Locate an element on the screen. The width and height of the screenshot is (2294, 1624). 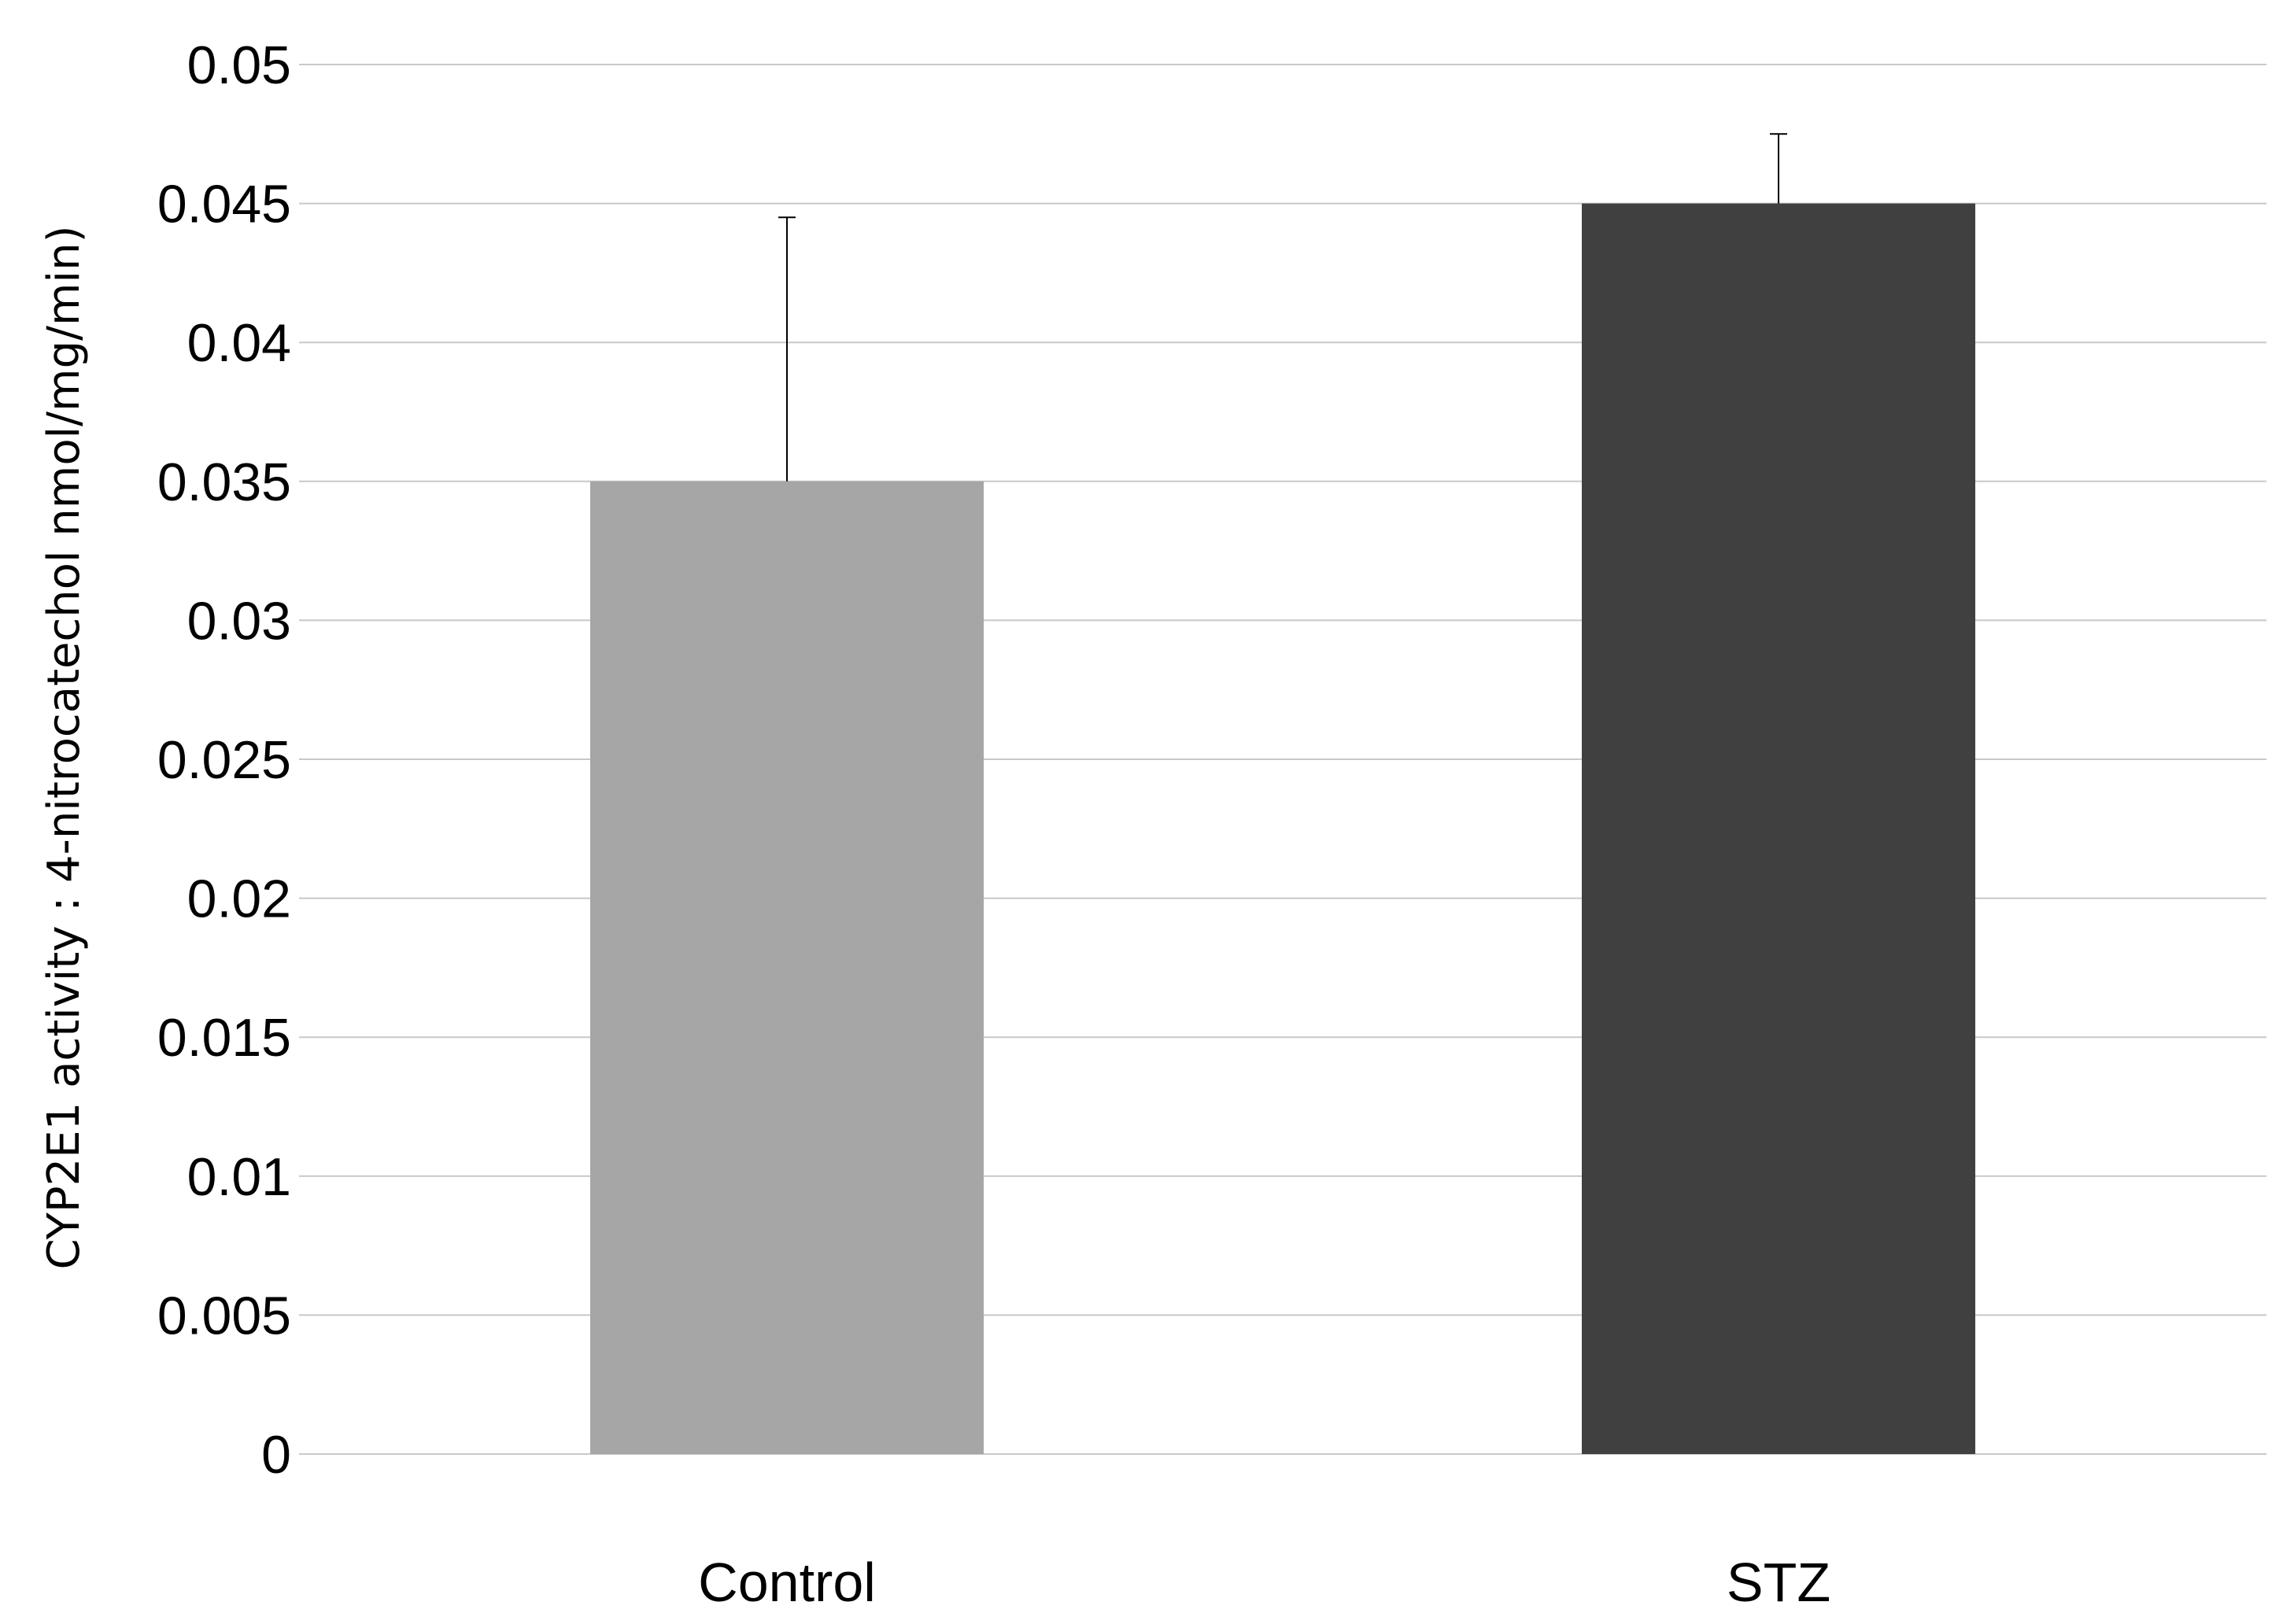
x-category-label: STZ is located at coordinates (1779, 1582).